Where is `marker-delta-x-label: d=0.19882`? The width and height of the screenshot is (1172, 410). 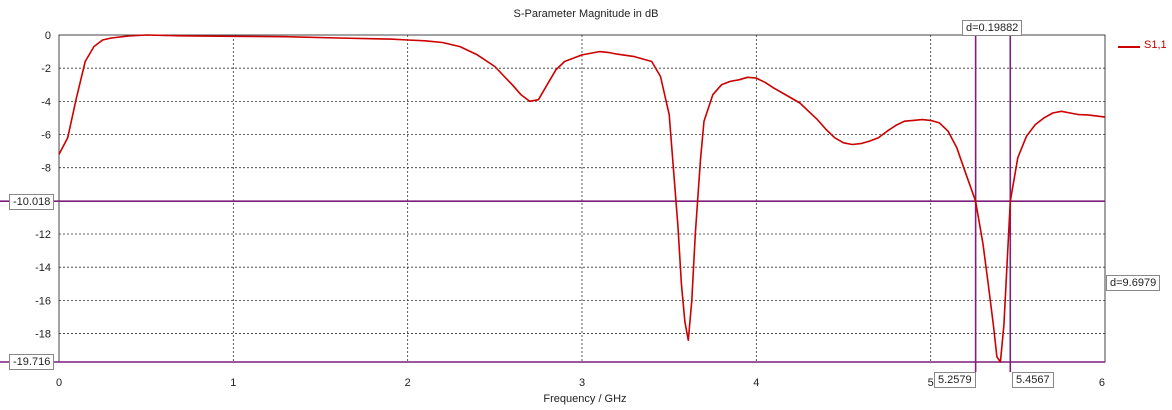
marker-delta-x-label: d=0.19882 is located at coordinates (992, 28).